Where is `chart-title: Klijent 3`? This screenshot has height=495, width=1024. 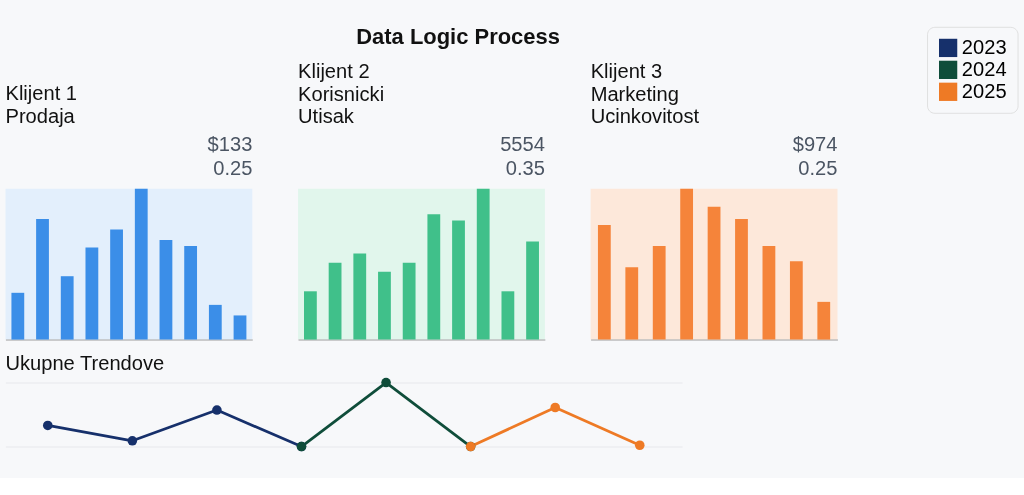
chart-title: Klijent 3 is located at coordinates (626, 71).